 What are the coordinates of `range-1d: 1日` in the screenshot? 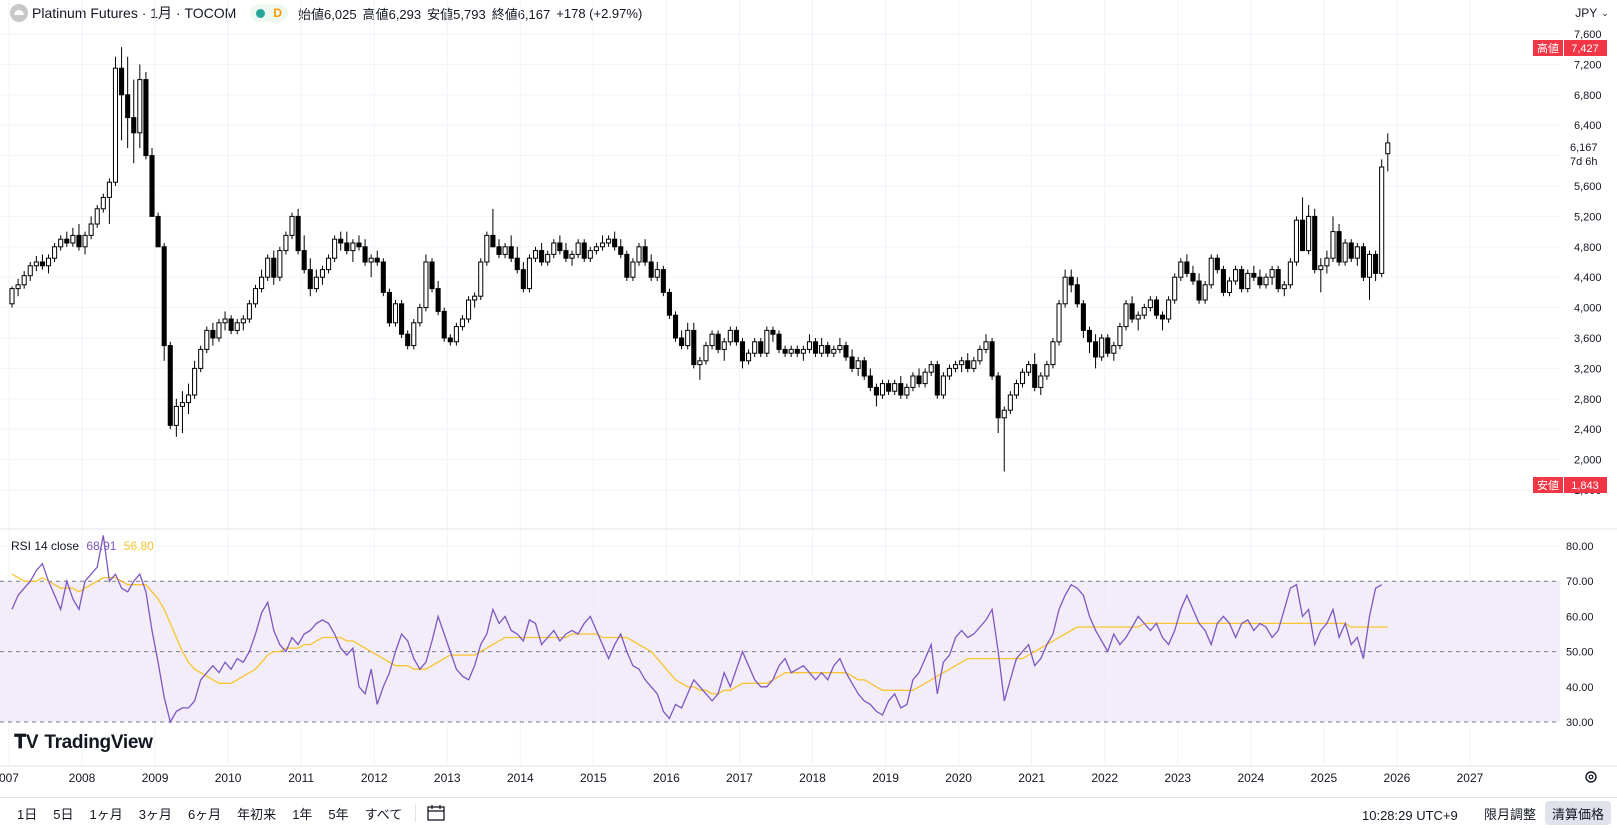 It's located at (27, 814).